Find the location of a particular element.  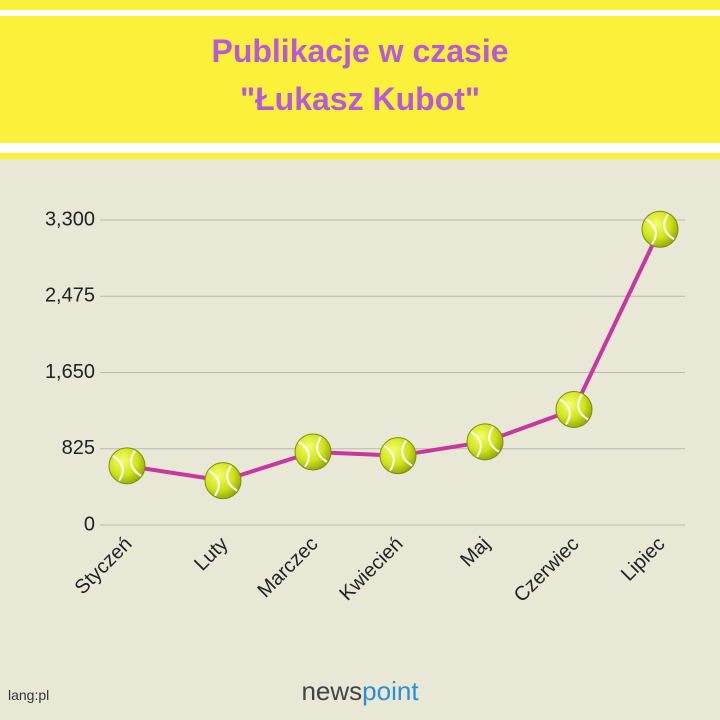

y-tick-label: 0 is located at coordinates (89, 524).